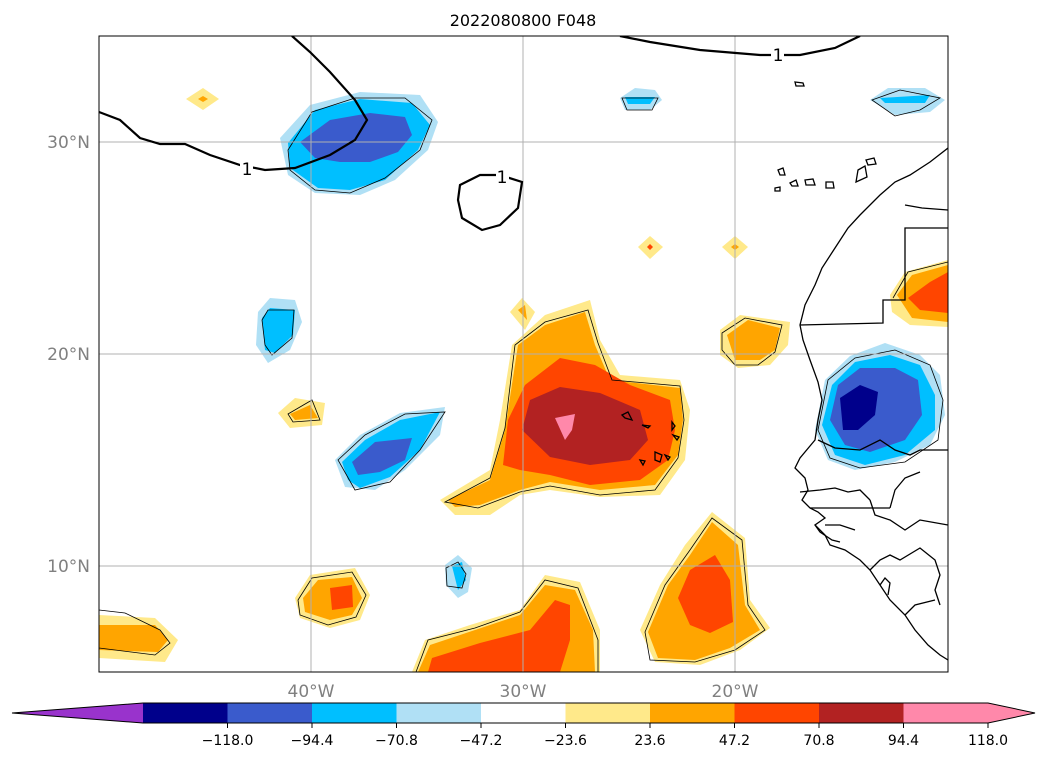 The image size is (1047, 763). I want to click on colorbar-tick-label: −70.8, so click(396, 741).